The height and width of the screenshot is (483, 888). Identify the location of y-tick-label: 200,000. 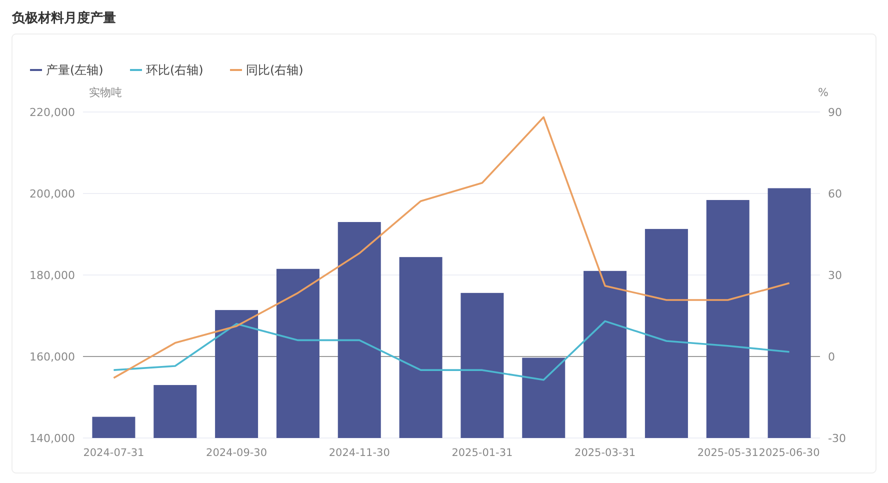
(52, 194).